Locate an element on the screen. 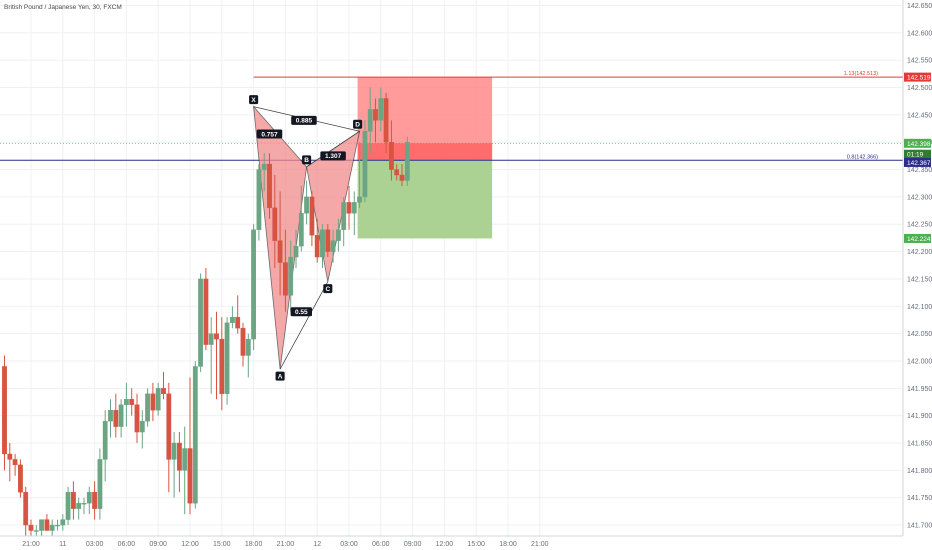 This screenshot has height=550, width=932. stop-loss-zone-active is located at coordinates (425, 152).